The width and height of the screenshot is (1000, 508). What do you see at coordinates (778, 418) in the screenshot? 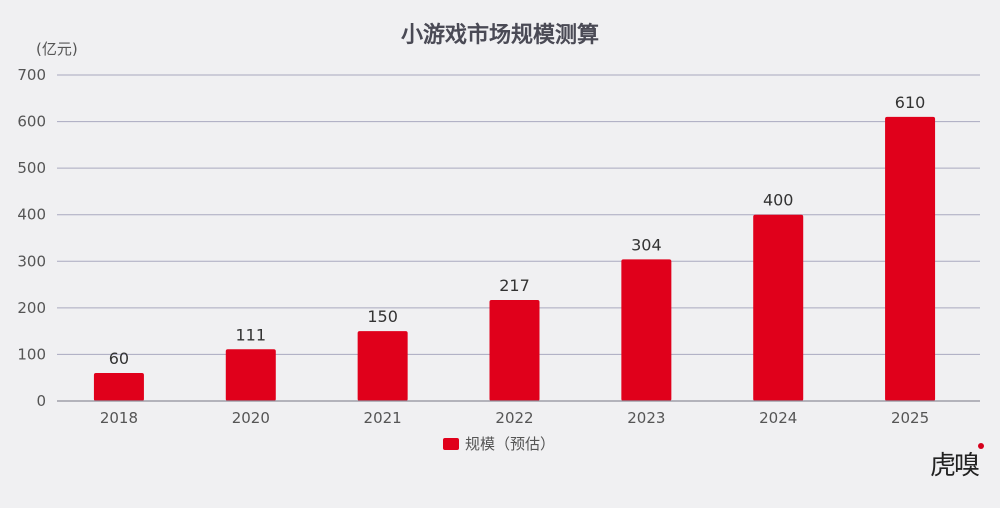
I see `x-tick-label: 2024` at bounding box center [778, 418].